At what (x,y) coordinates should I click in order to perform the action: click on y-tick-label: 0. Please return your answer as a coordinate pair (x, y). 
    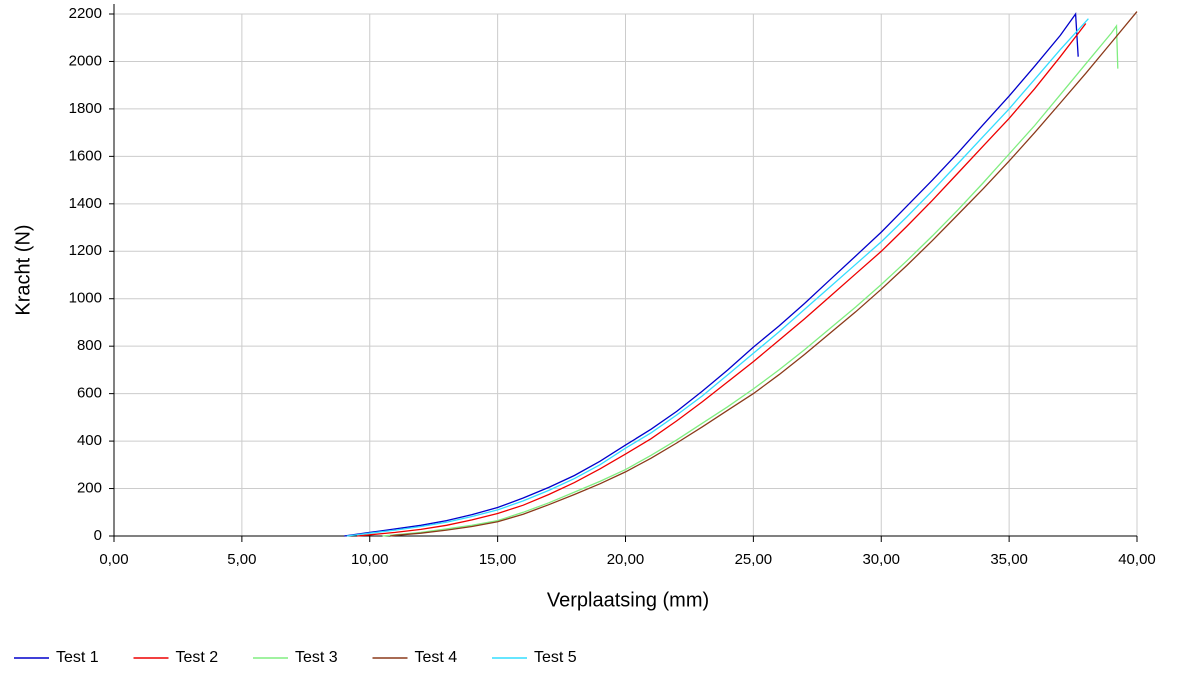
    Looking at the image, I should click on (98, 535).